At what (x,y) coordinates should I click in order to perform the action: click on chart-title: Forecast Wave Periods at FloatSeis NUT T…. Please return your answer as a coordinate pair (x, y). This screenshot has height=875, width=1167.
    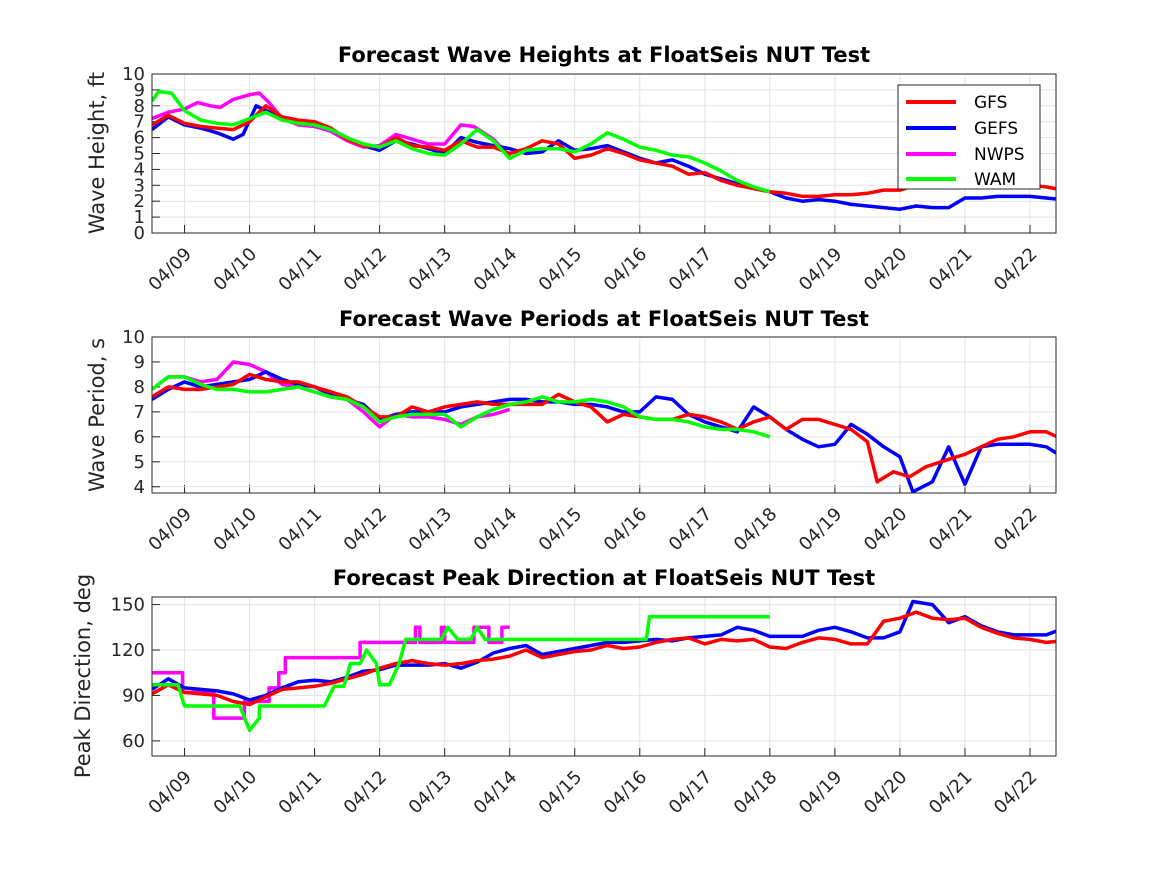
    Looking at the image, I should click on (604, 319).